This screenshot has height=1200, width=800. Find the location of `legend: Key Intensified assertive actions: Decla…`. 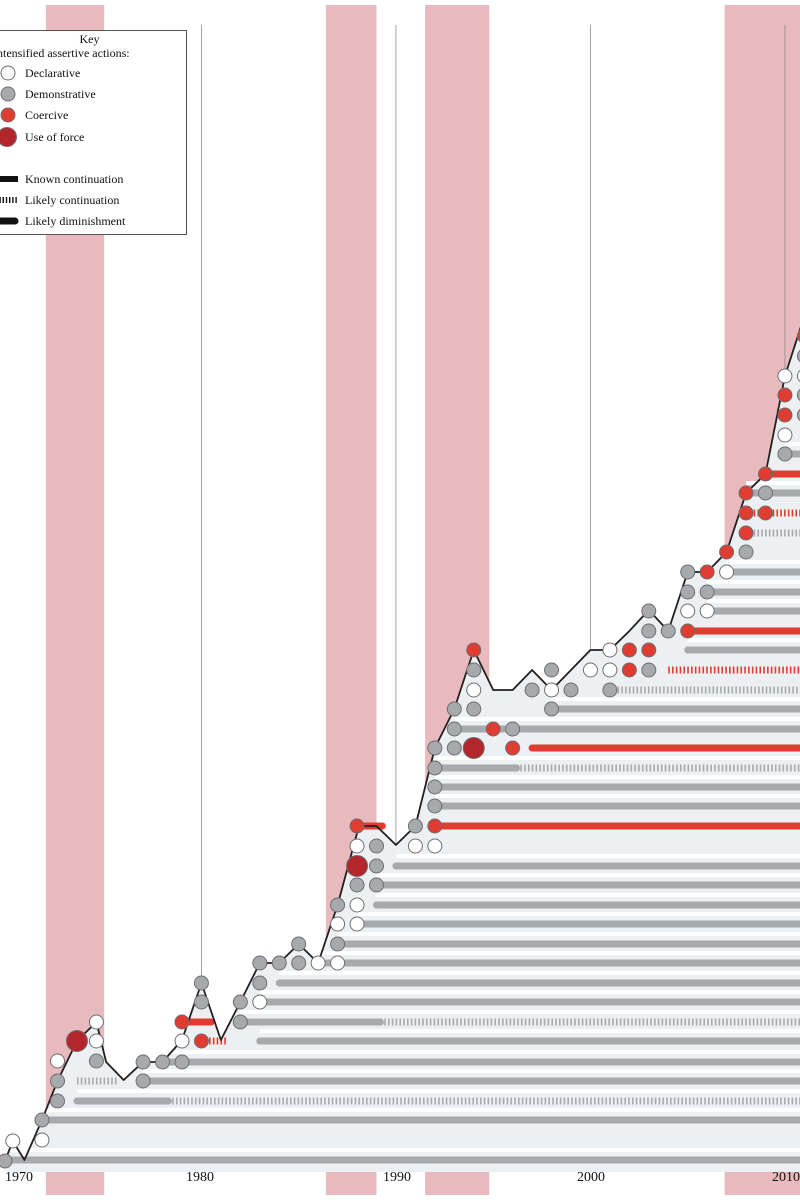

legend: Key Intensified assertive actions: Decla… is located at coordinates (93, 132).